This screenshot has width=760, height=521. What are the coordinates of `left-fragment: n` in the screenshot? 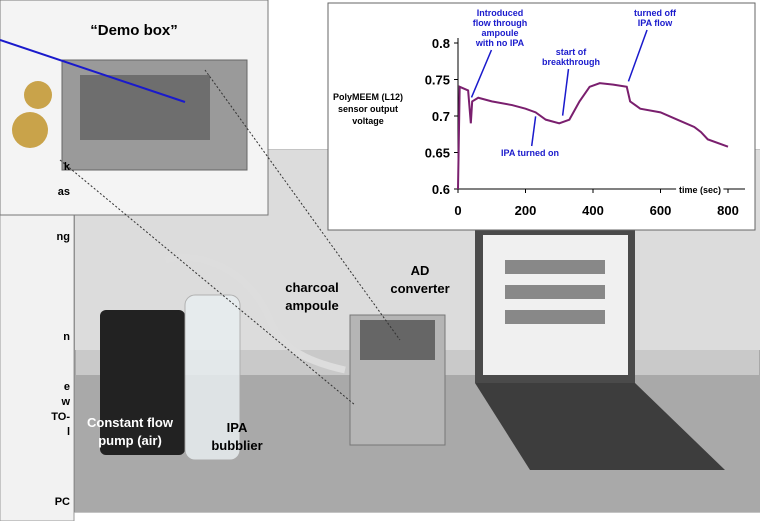 It's located at (66, 337).